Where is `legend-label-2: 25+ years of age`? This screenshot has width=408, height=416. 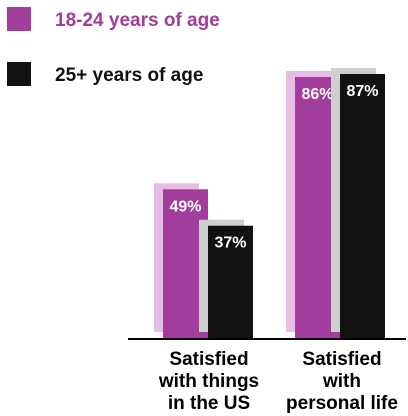
legend-label-2: 25+ years of age is located at coordinates (129, 75).